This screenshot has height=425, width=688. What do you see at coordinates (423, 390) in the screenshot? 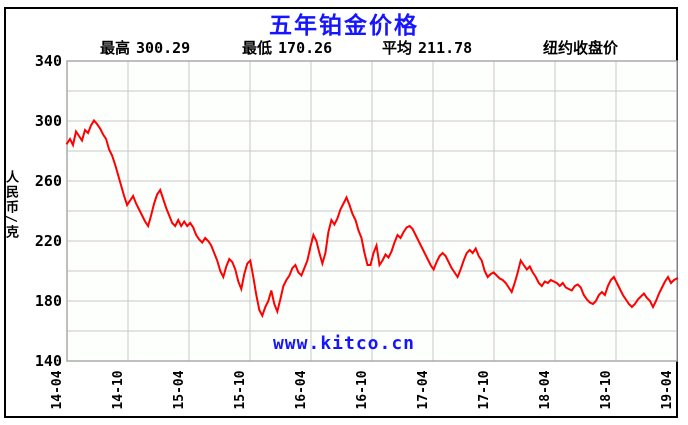
I see `x-tick-label: 17-04` at bounding box center [423, 390].